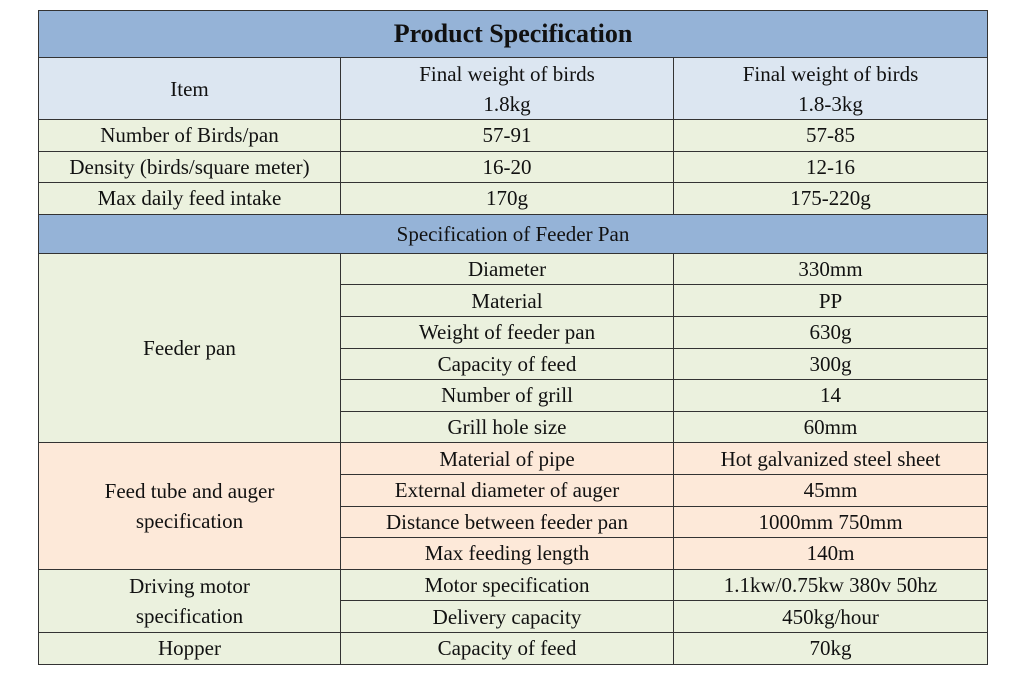  What do you see at coordinates (830, 616) in the screenshot?
I see `row-value: 450kg/hour` at bounding box center [830, 616].